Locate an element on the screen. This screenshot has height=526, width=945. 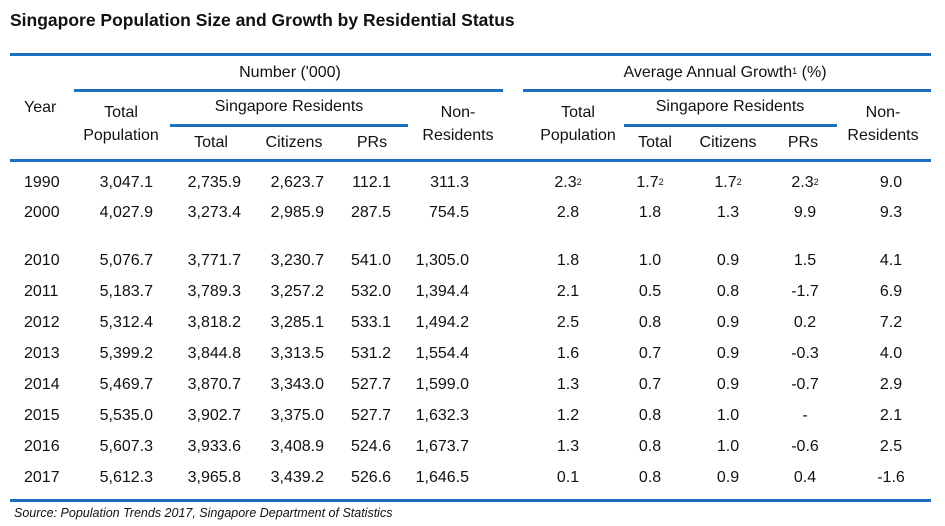
growth-residents-total-header: Total is located at coordinates (655, 142).